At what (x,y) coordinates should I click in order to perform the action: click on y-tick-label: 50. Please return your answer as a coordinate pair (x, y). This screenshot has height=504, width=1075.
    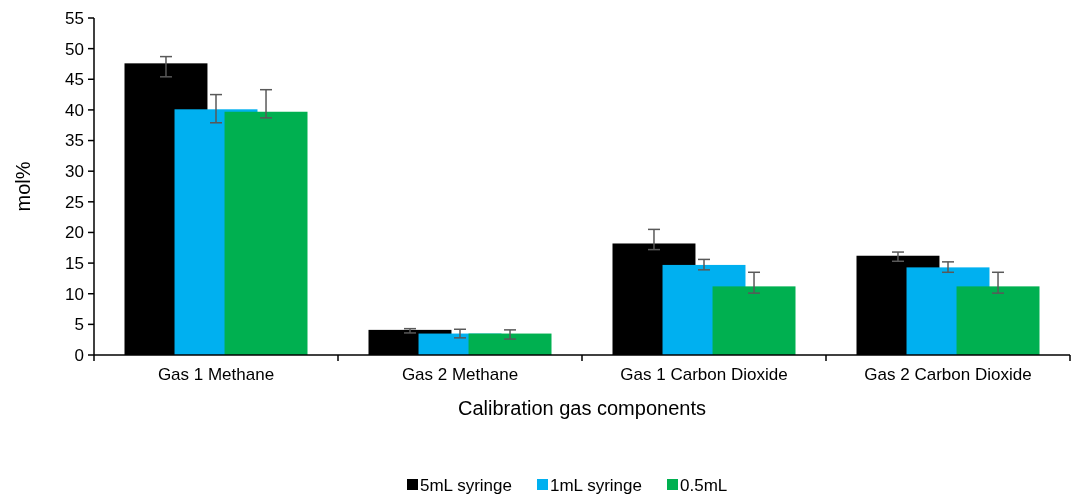
    Looking at the image, I should click on (74, 49).